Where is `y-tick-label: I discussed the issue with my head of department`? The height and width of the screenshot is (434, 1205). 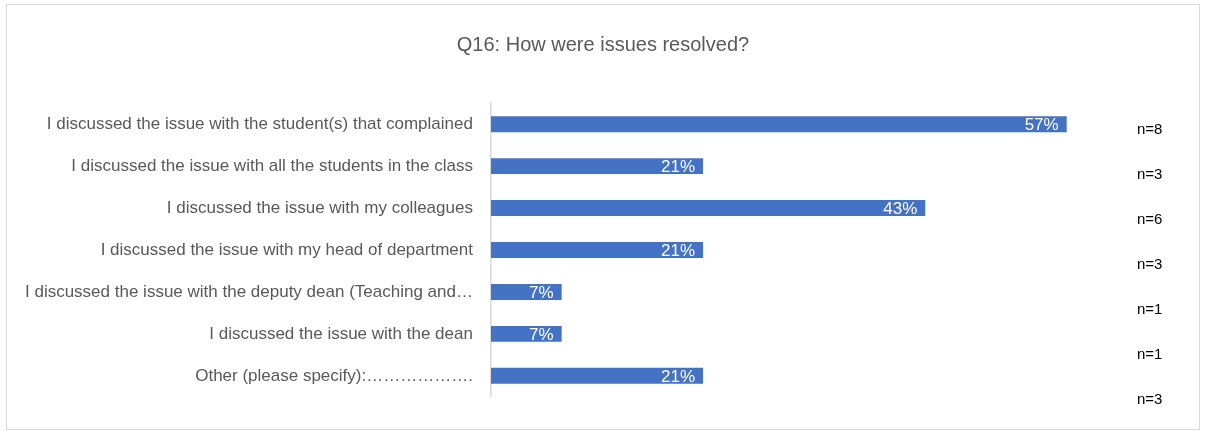 y-tick-label: I discussed the issue with my head of department is located at coordinates (287, 249).